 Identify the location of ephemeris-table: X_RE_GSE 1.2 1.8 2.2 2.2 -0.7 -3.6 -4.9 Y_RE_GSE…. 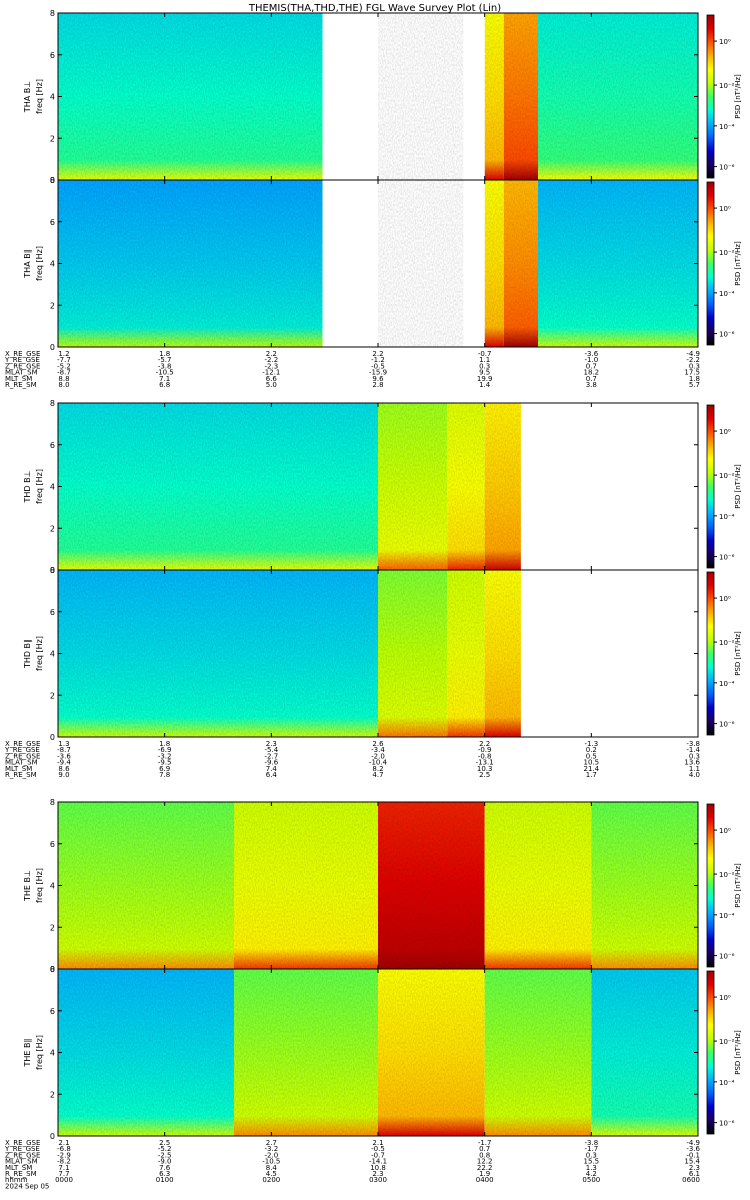
(352, 369).